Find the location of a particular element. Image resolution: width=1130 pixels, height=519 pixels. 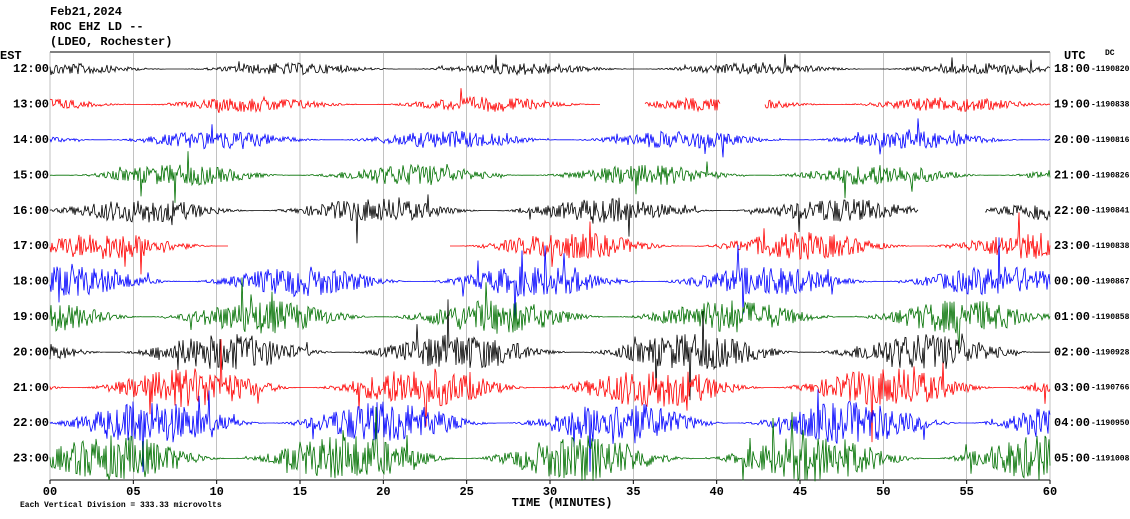

utc-label: 23:00 is located at coordinates (1072, 246).